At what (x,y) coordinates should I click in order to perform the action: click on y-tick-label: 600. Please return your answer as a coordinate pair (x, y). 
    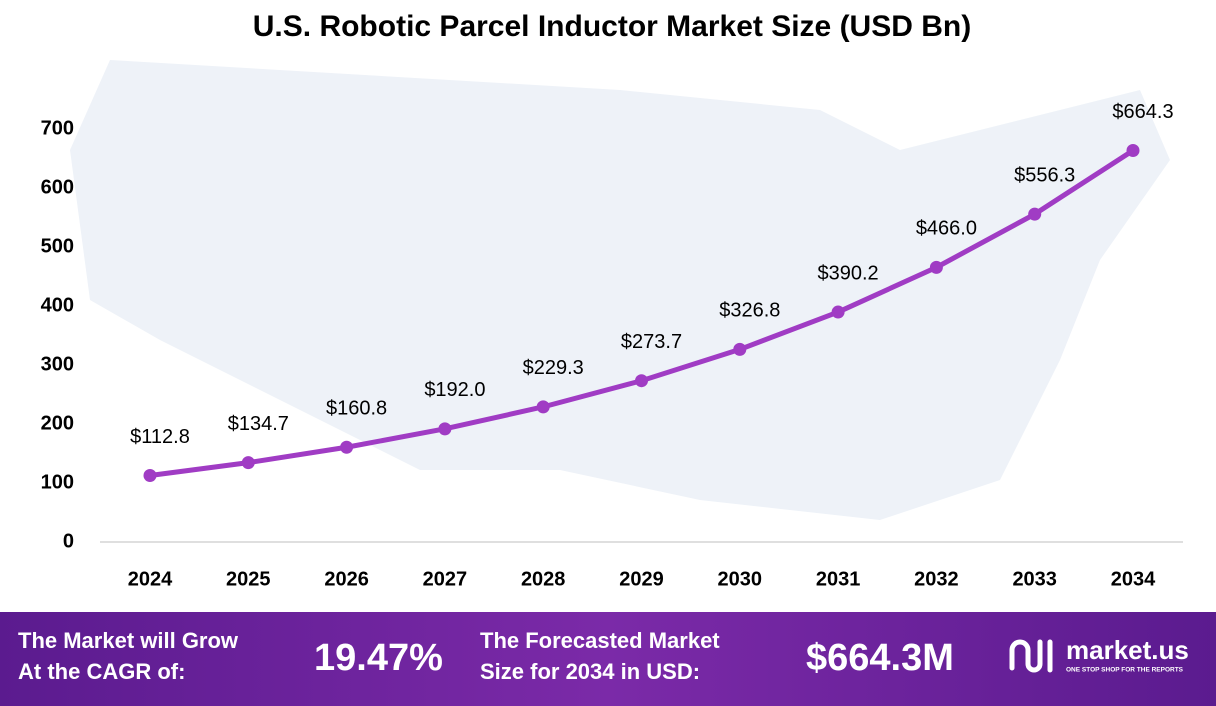
    Looking at the image, I should click on (57, 188).